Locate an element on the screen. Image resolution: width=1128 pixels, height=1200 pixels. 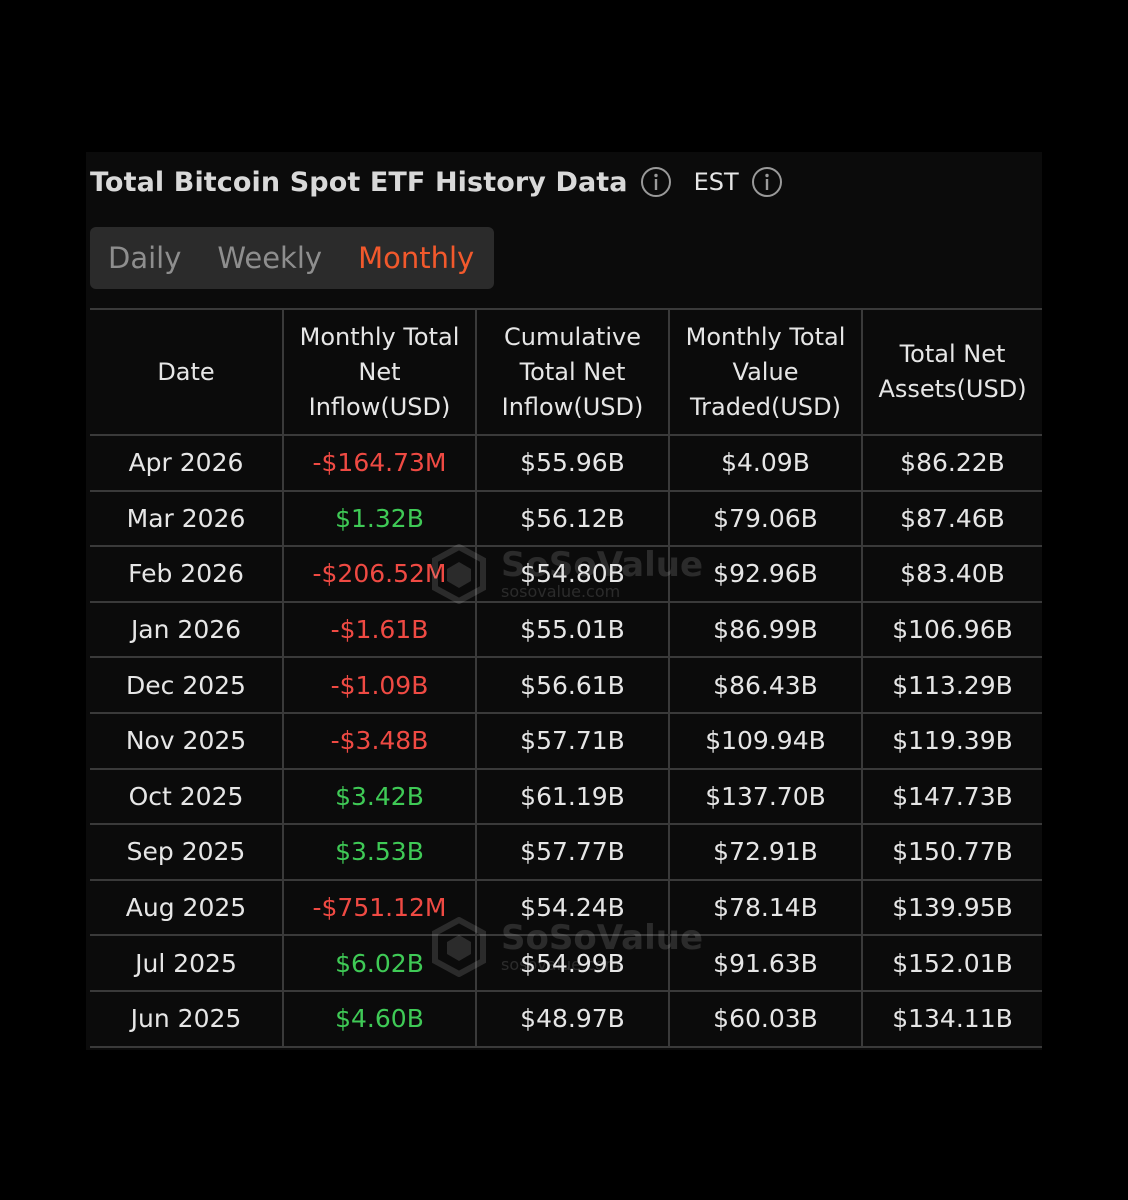
date-cell: Aug 2025 is located at coordinates (187, 908).